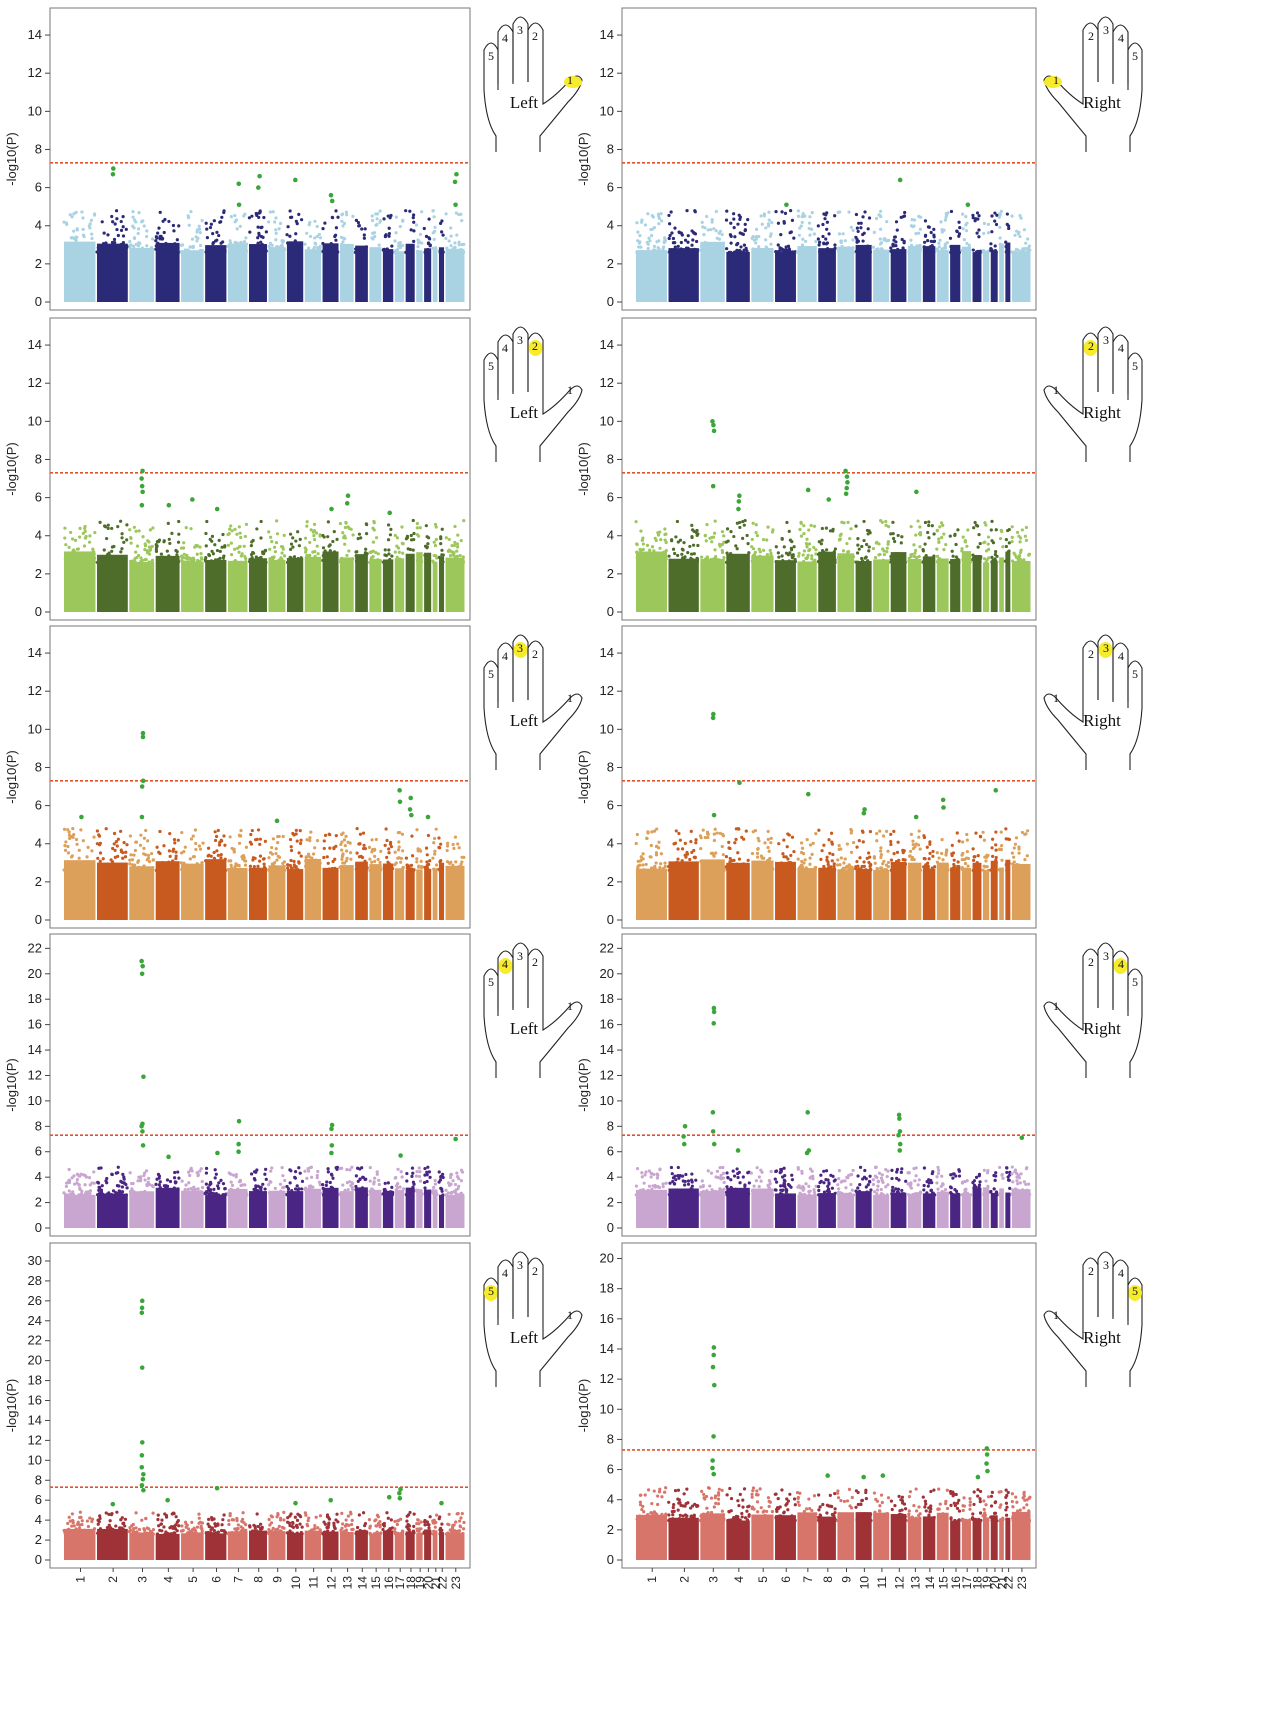 The width and height of the screenshot is (1261, 1726). What do you see at coordinates (1102, 412) in the screenshot?
I see `hand-side-label: Right` at bounding box center [1102, 412].